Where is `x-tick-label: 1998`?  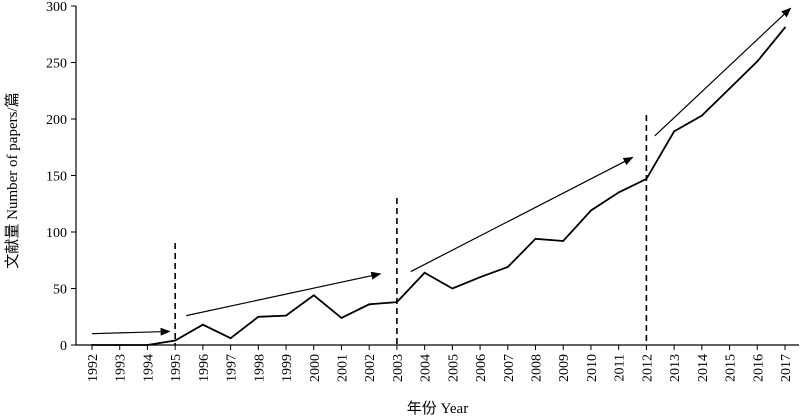
x-tick-label: 1998 is located at coordinates (259, 368).